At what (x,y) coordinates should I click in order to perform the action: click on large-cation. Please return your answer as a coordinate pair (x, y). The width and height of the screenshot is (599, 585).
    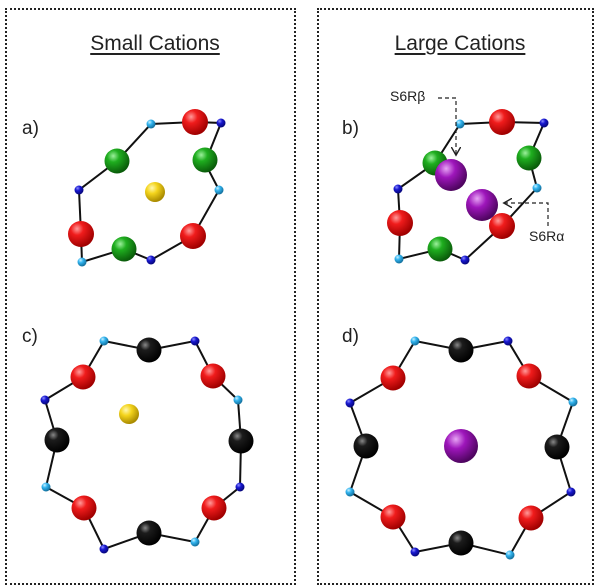
    Looking at the image, I should click on (461, 446).